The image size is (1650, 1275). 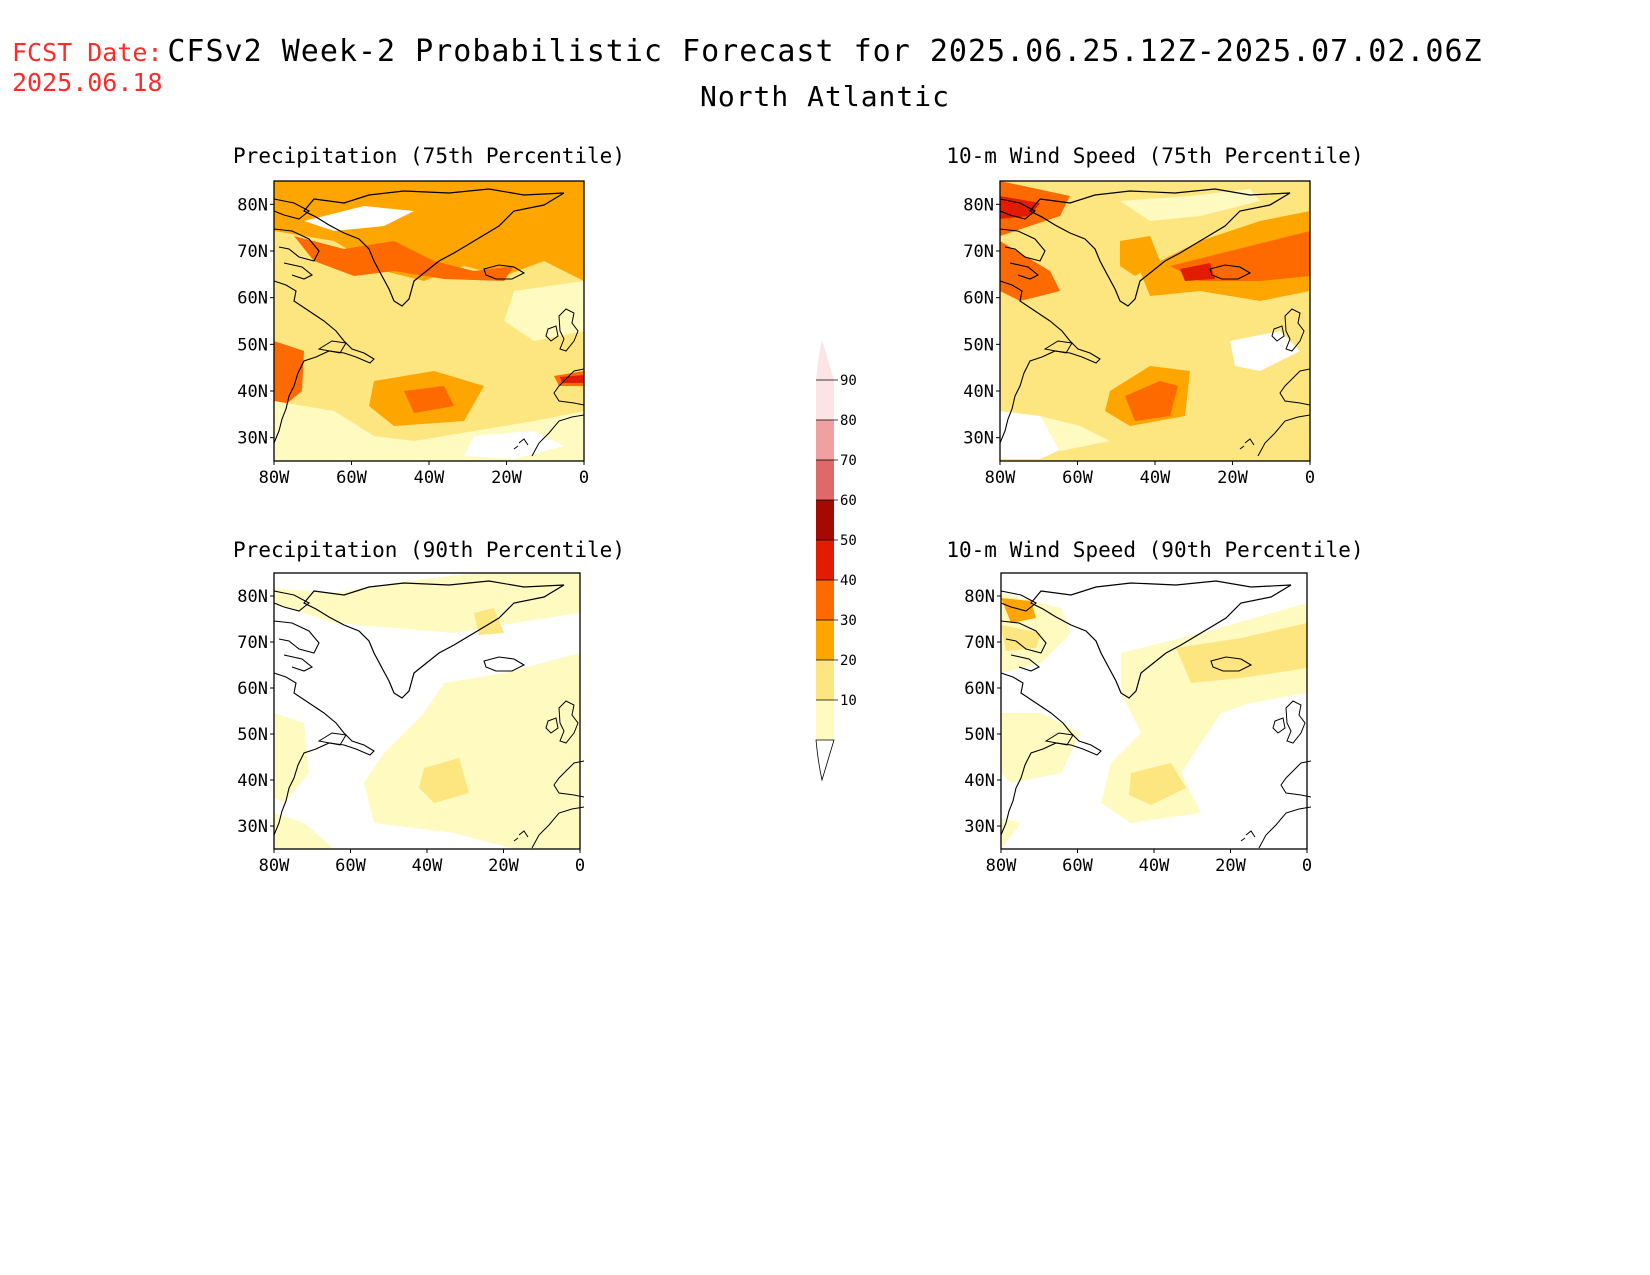 I want to click on lat-label-precip-90: 50N, so click(x=252, y=735).